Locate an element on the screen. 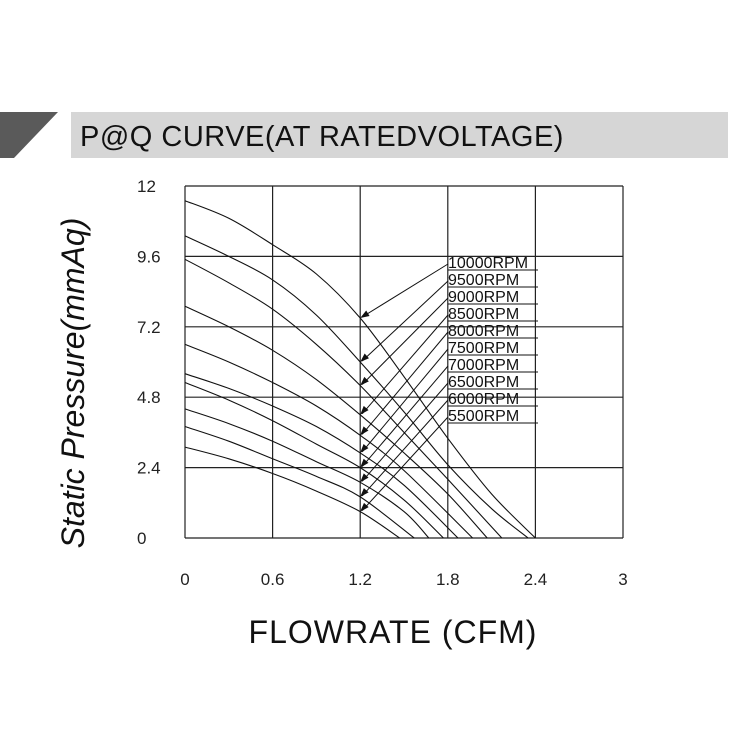 Image resolution: width=750 pixels, height=750 pixels. legend-label: 8000RPM is located at coordinates (483, 331).